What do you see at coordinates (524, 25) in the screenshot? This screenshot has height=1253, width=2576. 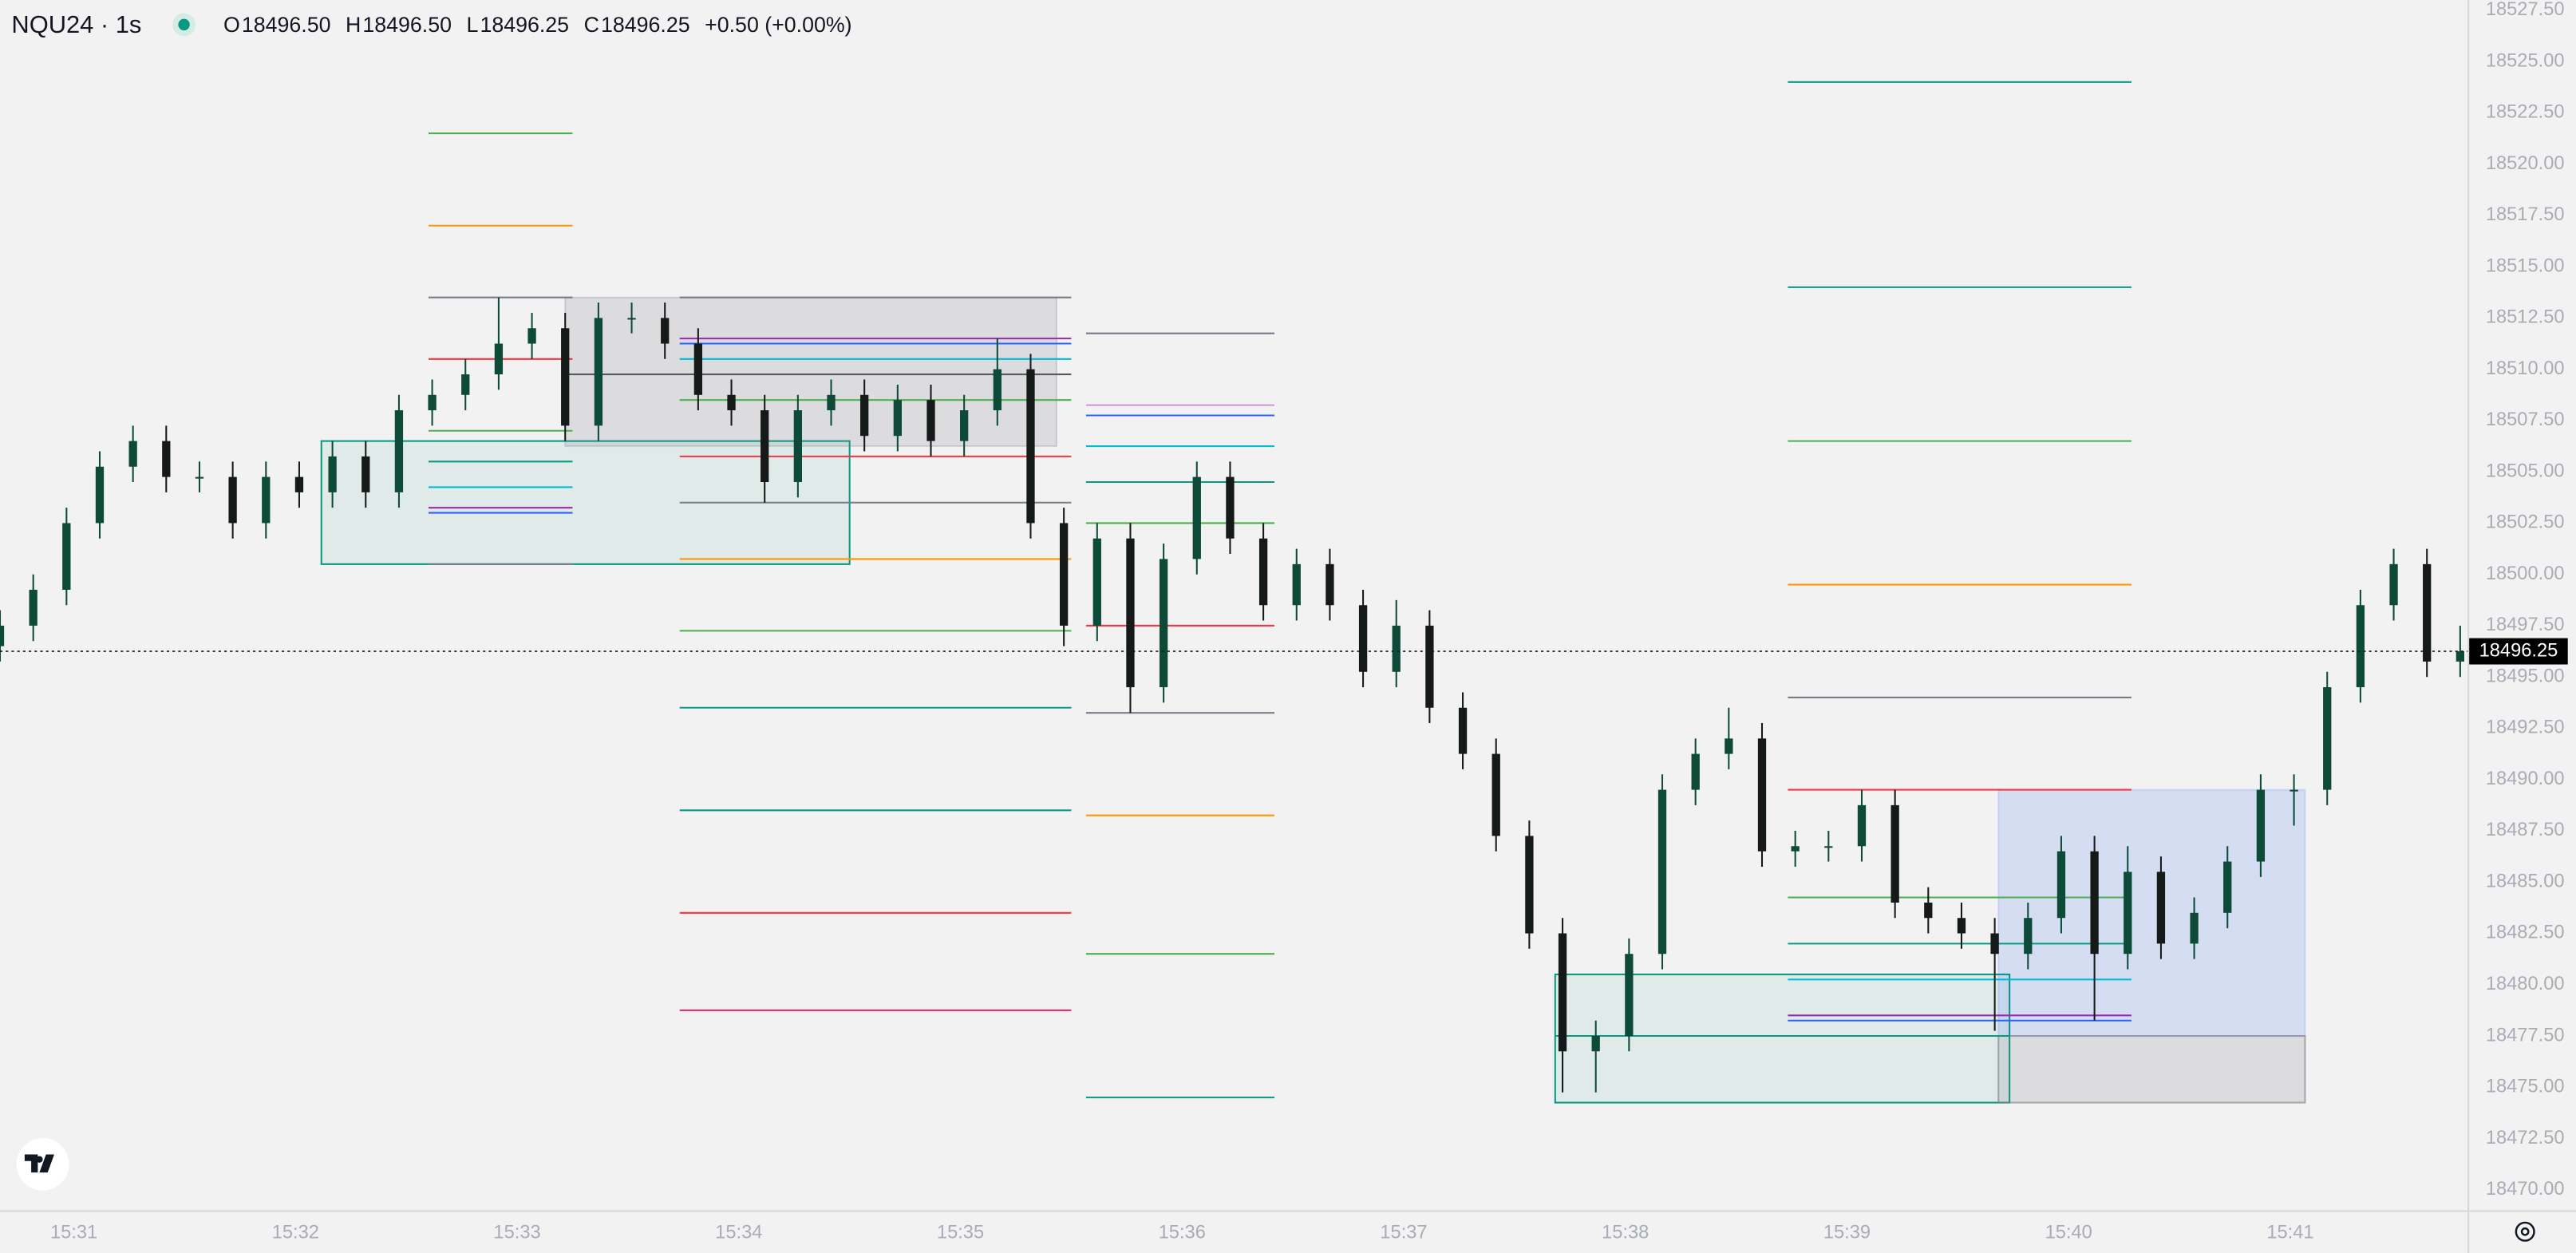 I see `ohlc-value: 18496.25` at bounding box center [524, 25].